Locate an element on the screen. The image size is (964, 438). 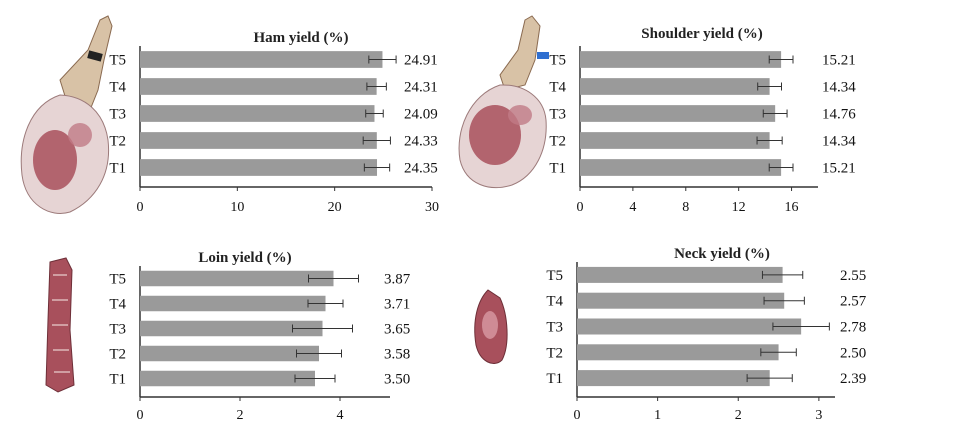
data-label: 2.39 is located at coordinates (853, 379).